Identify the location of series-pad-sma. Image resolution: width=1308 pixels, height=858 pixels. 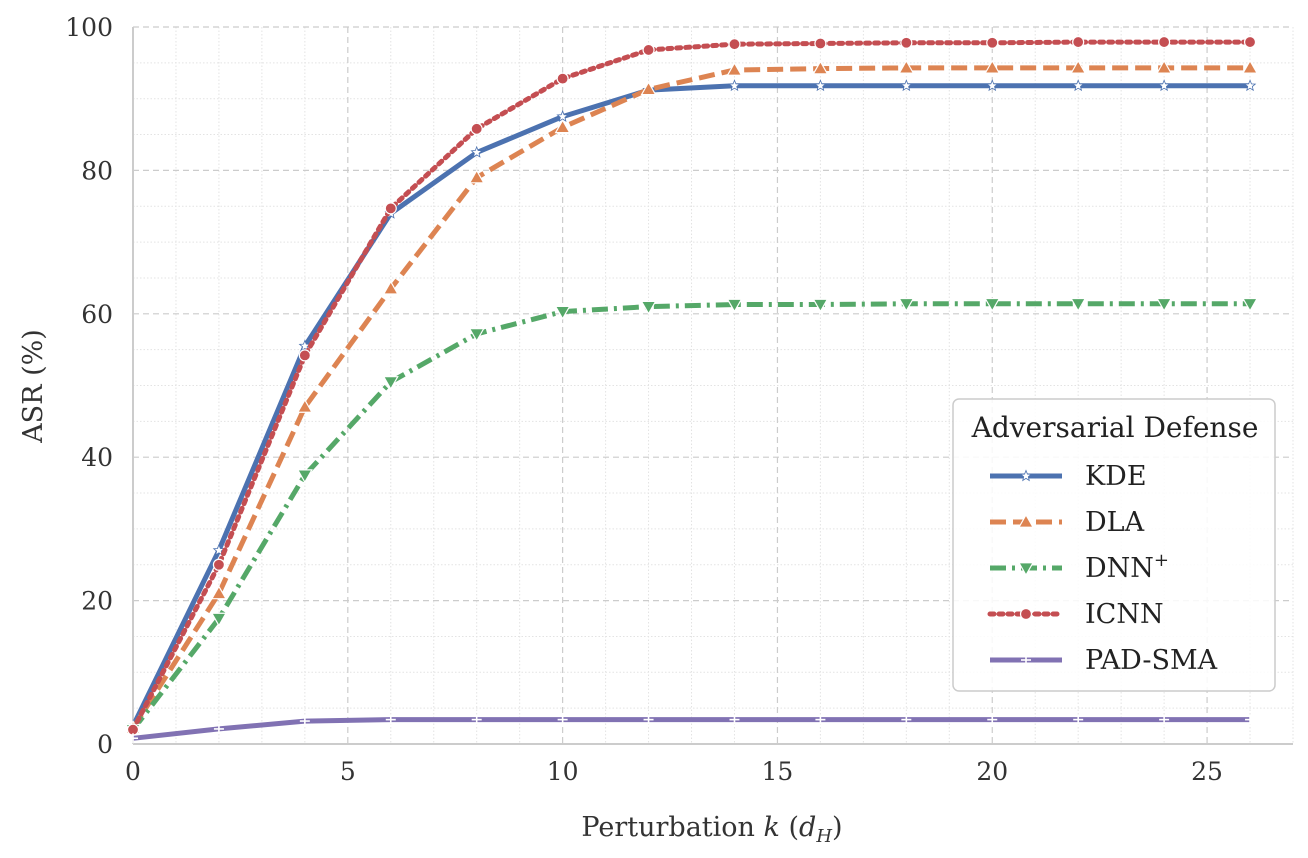
(692, 729).